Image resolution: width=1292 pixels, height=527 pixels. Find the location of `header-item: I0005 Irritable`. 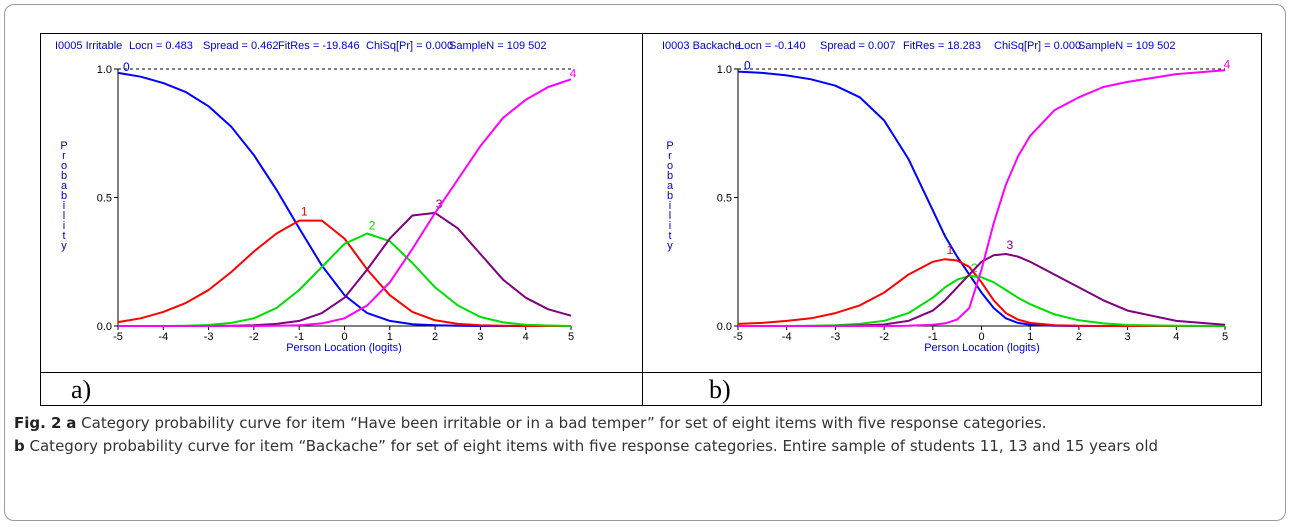

header-item: I0005 Irritable is located at coordinates (88, 46).